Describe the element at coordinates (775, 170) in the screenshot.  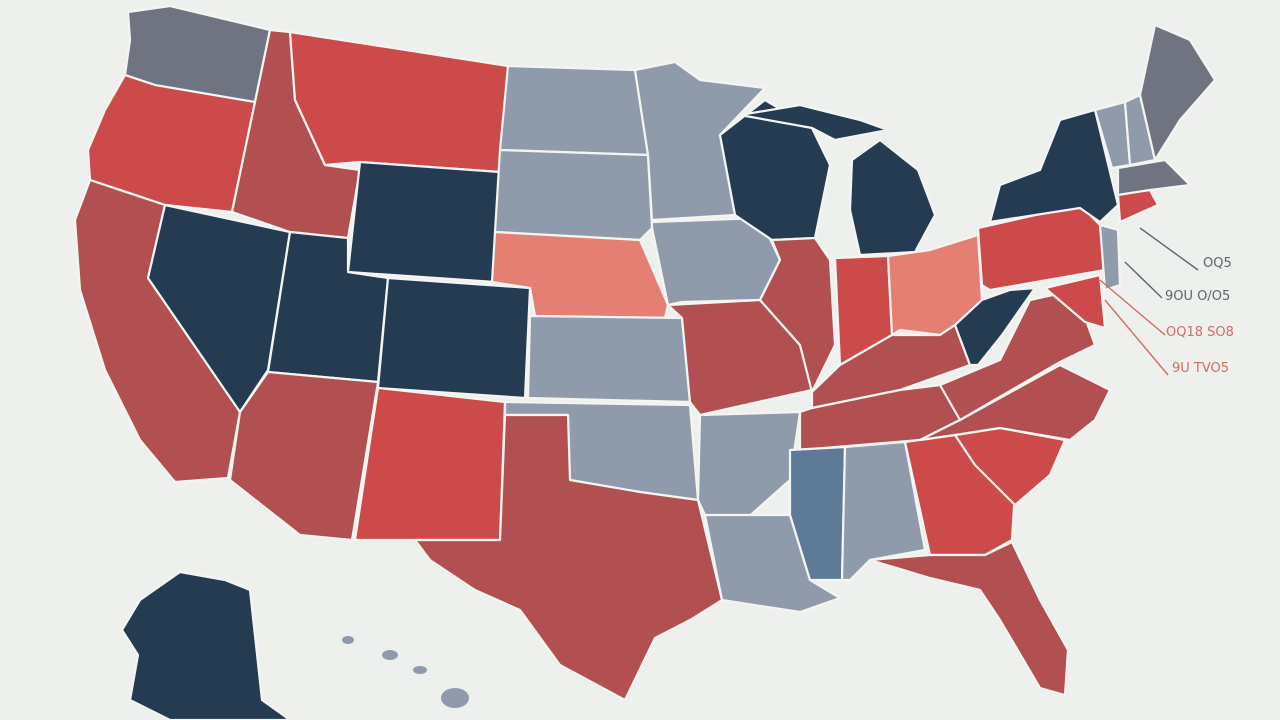
I see `state-wisconsin` at that location.